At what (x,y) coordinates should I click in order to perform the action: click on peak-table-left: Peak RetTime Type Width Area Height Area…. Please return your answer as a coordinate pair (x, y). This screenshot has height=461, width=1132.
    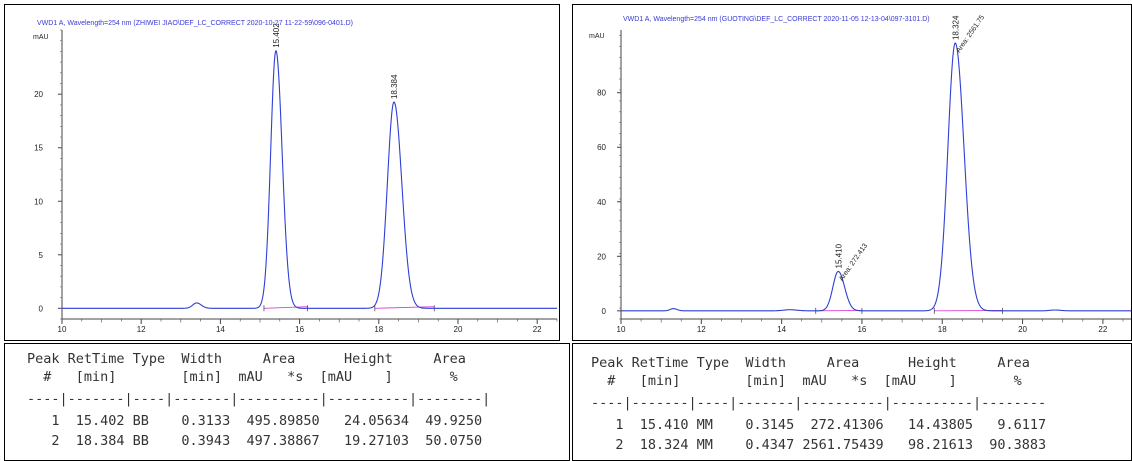
    Looking at the image, I should click on (287, 402).